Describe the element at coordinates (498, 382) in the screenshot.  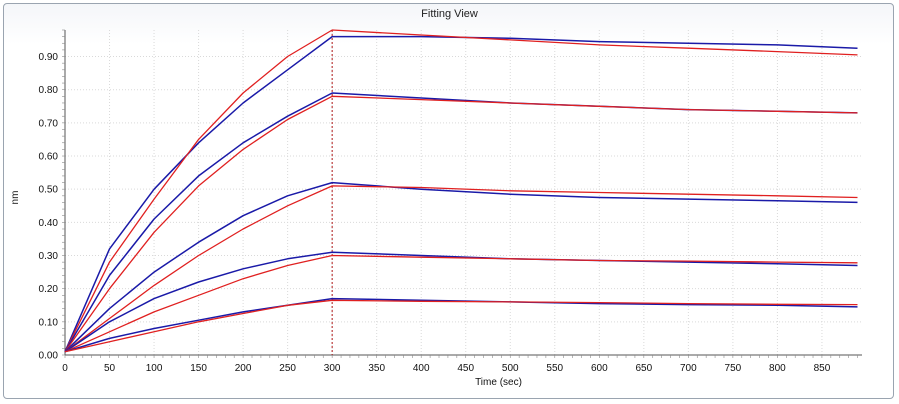
I see `x-axis-label: Time (sec)` at that location.